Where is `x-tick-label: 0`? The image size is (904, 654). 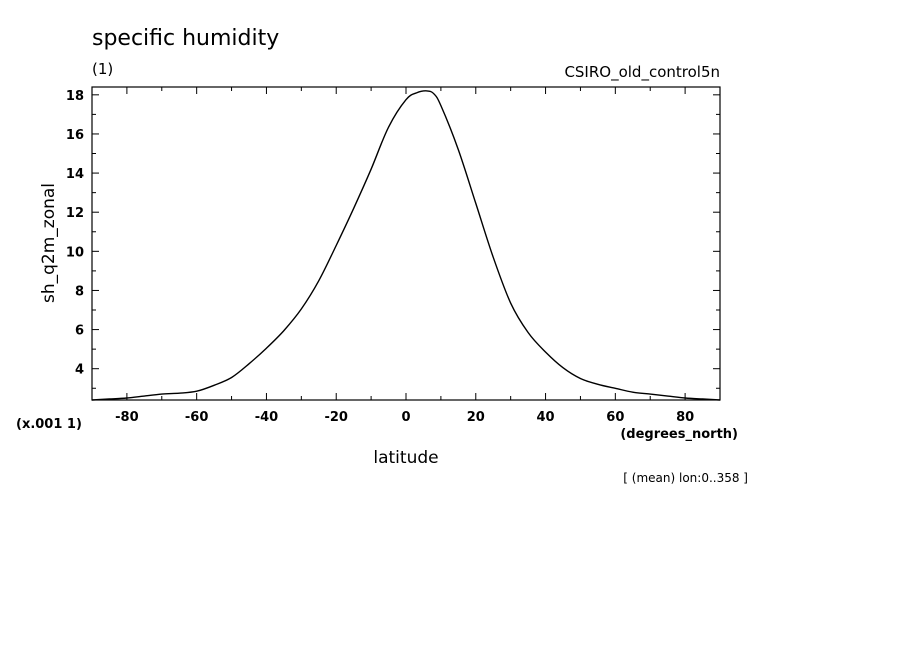
x-tick-label: 0 is located at coordinates (405, 417).